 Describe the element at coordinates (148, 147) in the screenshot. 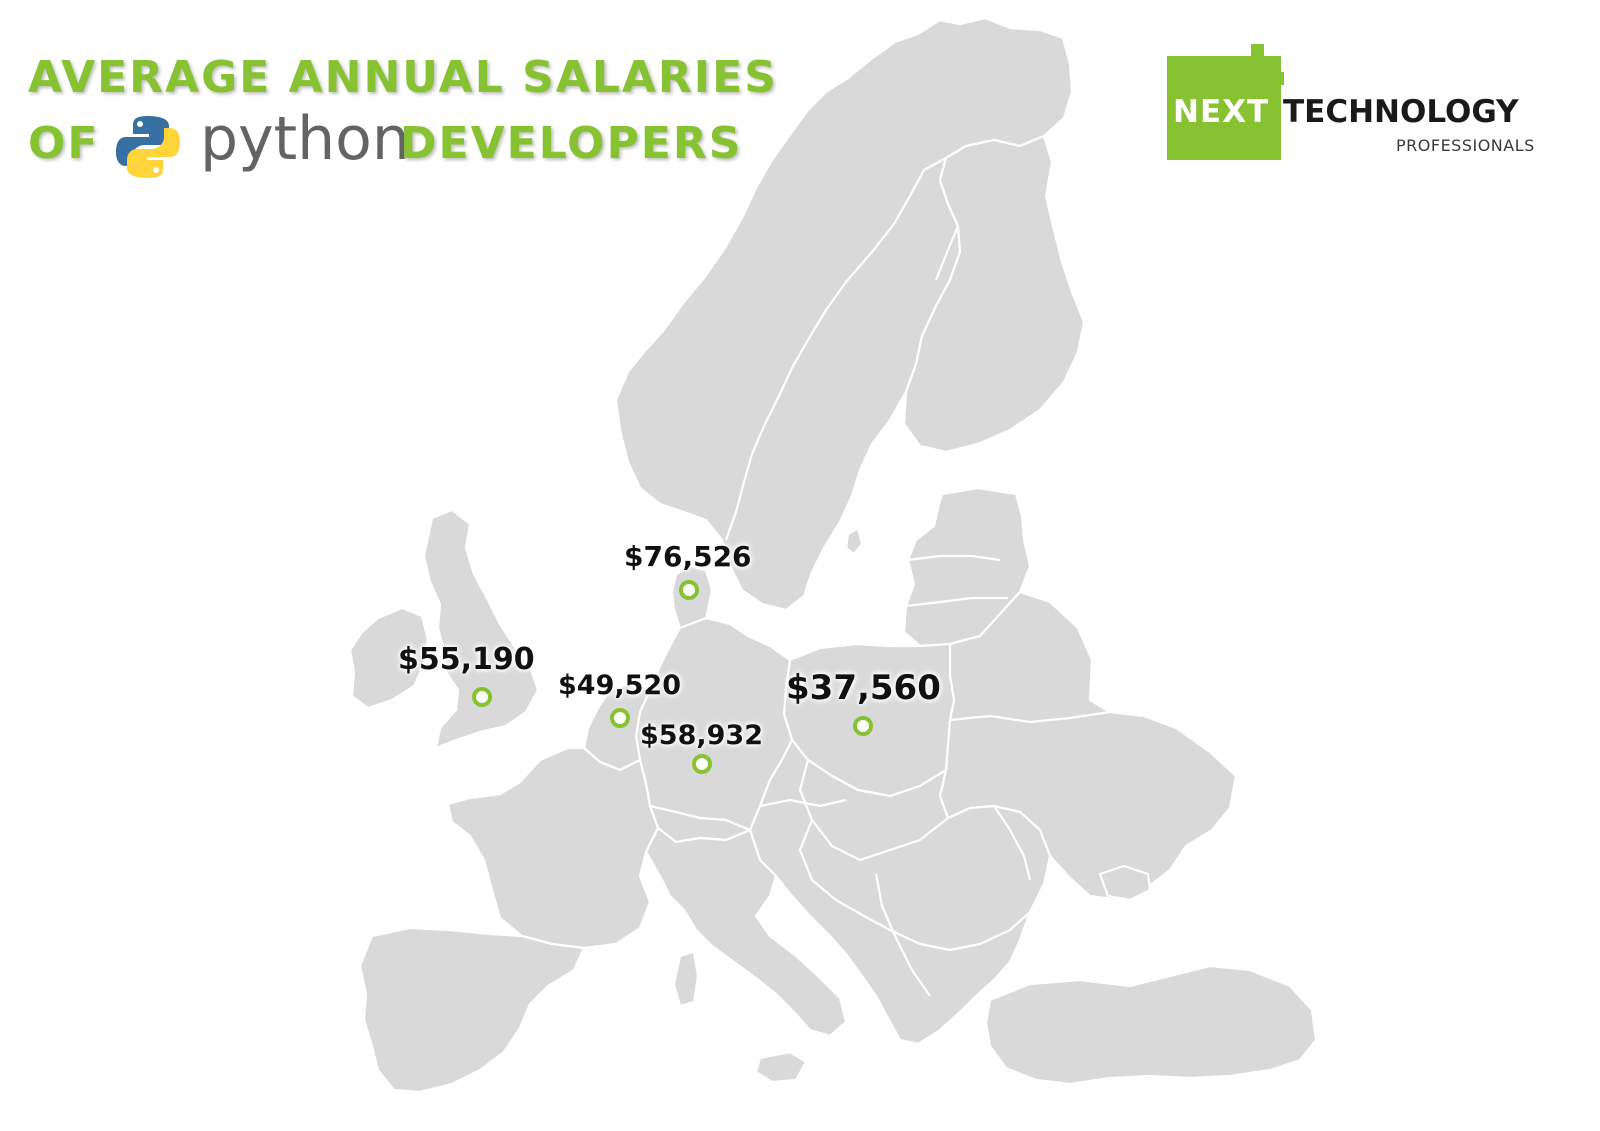

I see `python-logo-icon` at that location.